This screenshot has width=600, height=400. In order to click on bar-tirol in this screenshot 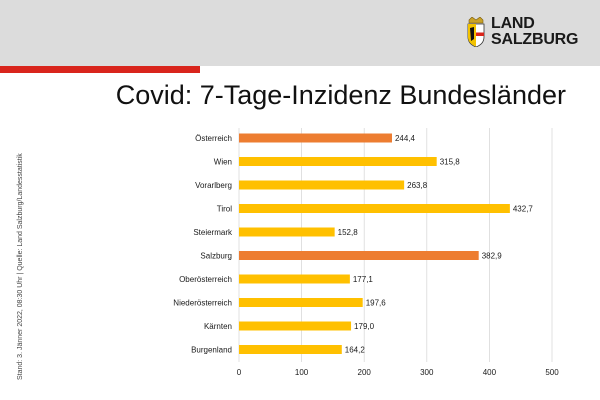, I will do `click(374, 208)`.